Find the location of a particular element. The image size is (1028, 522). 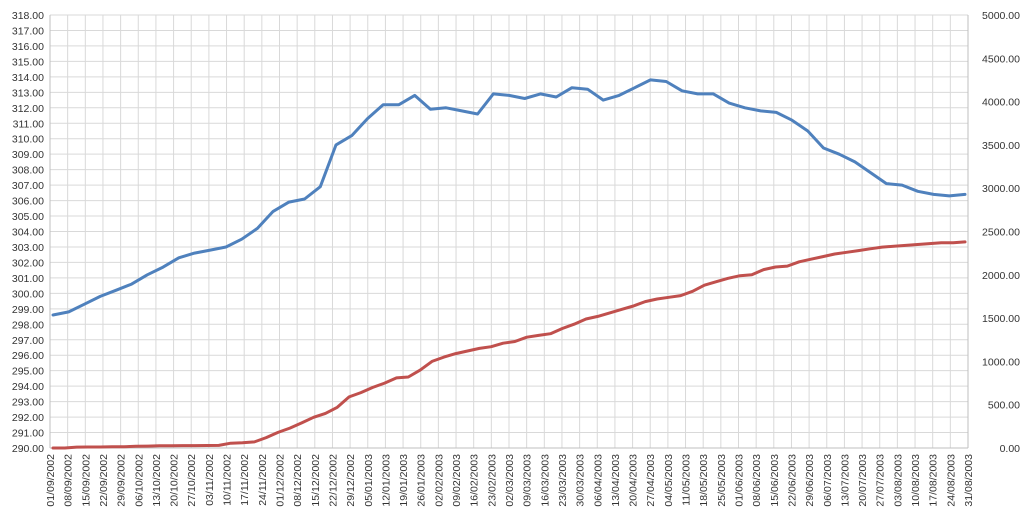

left-tick-label: 309.00 is located at coordinates (28, 155).